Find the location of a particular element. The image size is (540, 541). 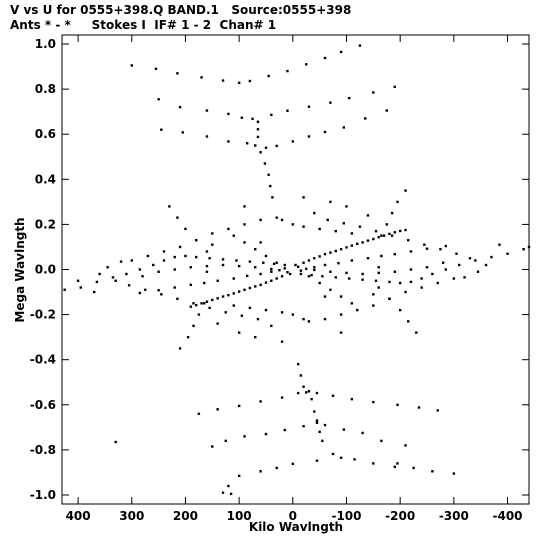

x-tick-label: 300 is located at coordinates (131, 516).